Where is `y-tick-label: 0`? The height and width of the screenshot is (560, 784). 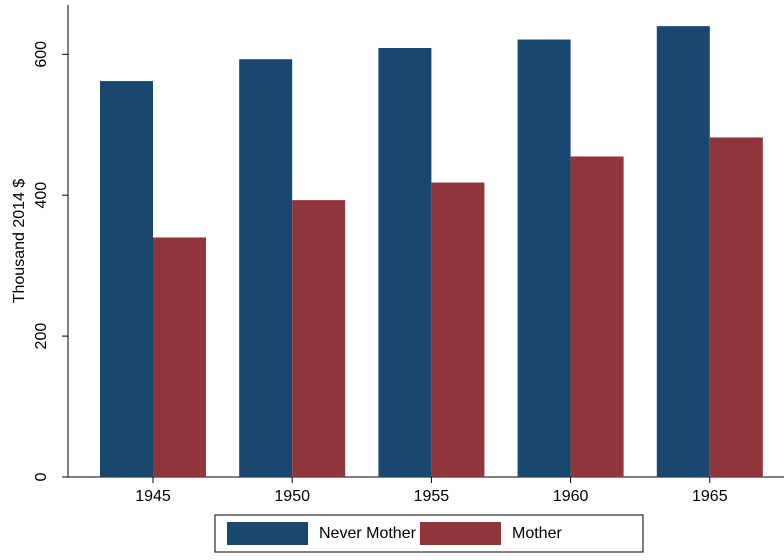
y-tick-label: 0 is located at coordinates (41, 476).